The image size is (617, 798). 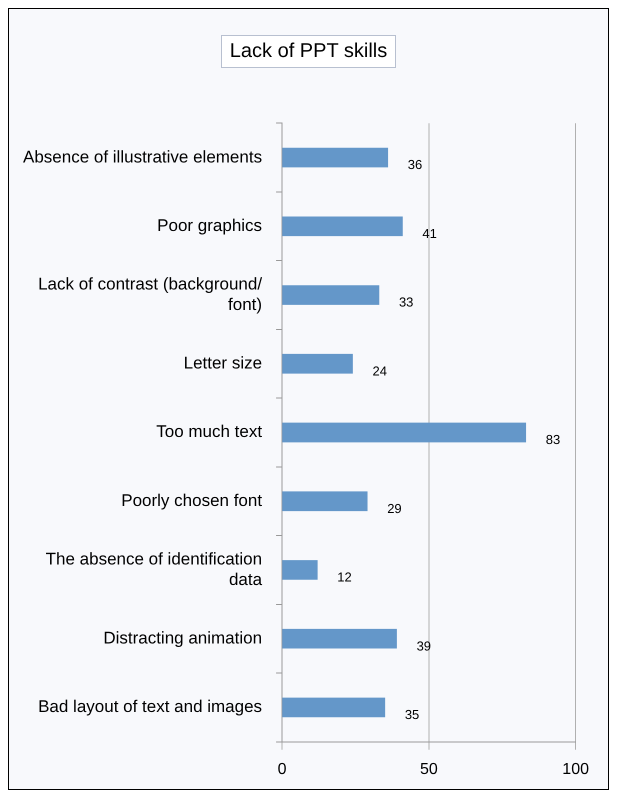 I want to click on data-label: 39, so click(x=424, y=646).